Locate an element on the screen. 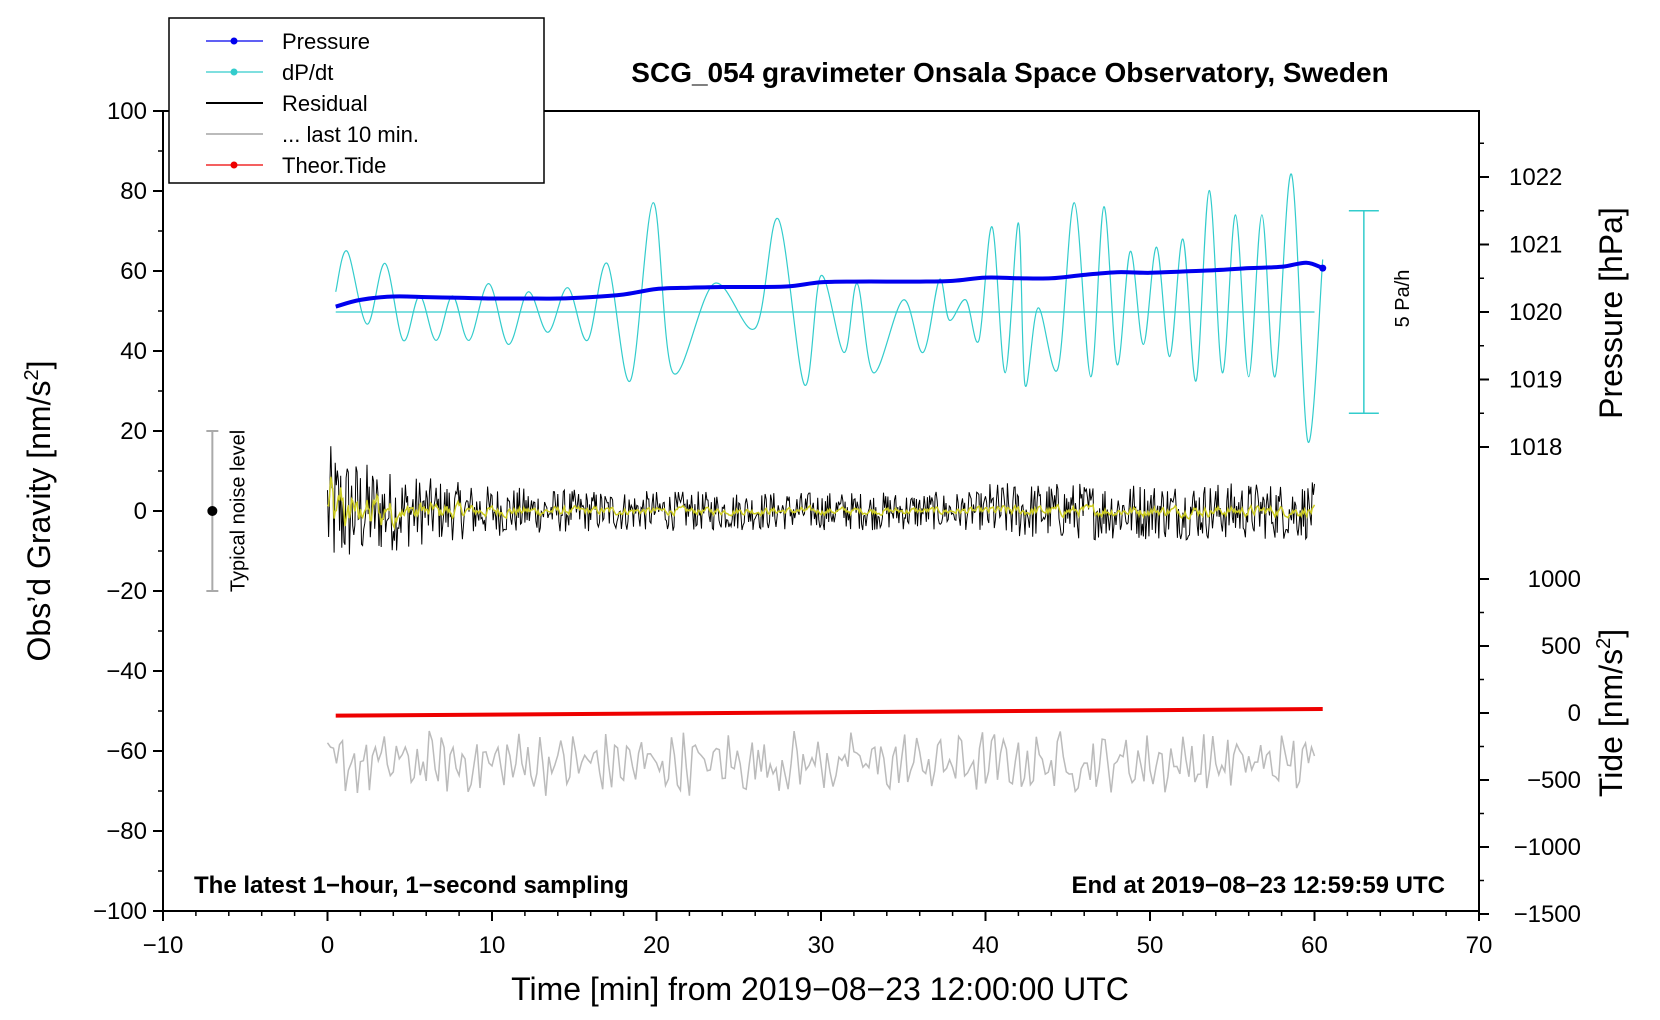 The width and height of the screenshot is (1660, 1020). tide-tick-label: 1000 is located at coordinates (1554, 579).